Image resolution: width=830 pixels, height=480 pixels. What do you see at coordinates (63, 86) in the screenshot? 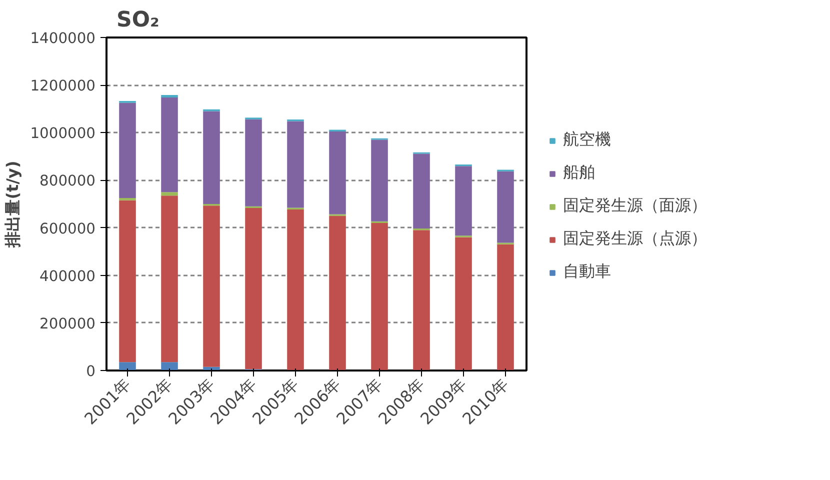
I see `y-tick-label: 1200000` at bounding box center [63, 86].